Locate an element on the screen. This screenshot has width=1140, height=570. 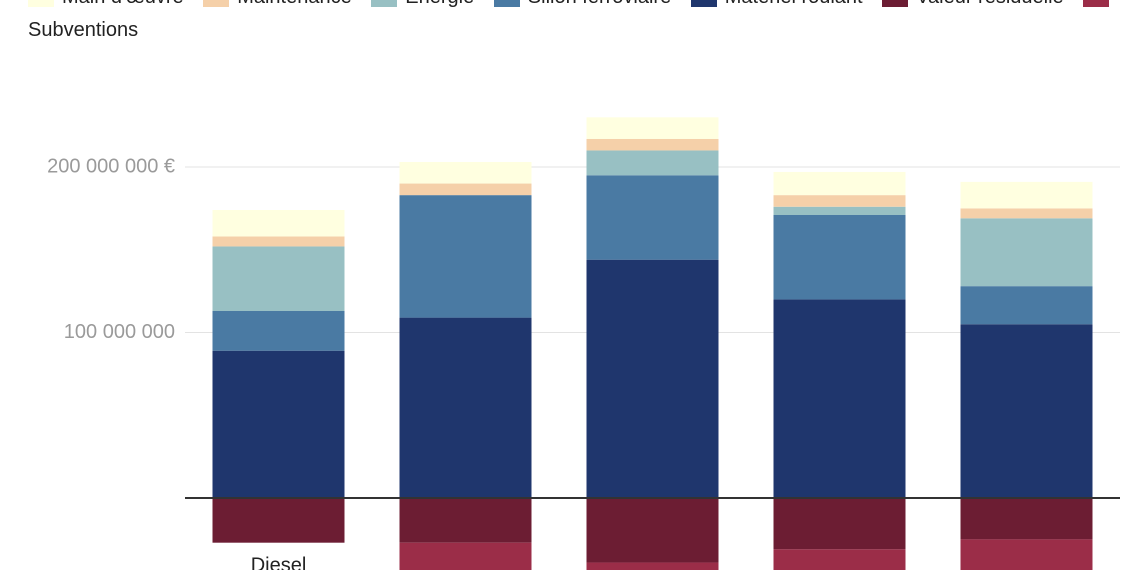
legend-label: Sillon ferroviaire is located at coordinates (599, 4).